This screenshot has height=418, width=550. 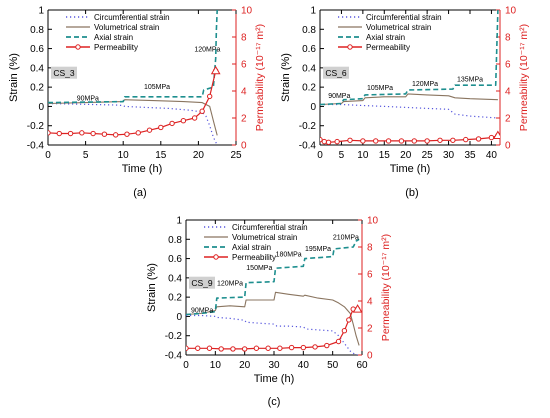 What do you see at coordinates (289, 255) in the screenshot?
I see `stress-label: 180MPa` at bounding box center [289, 255].